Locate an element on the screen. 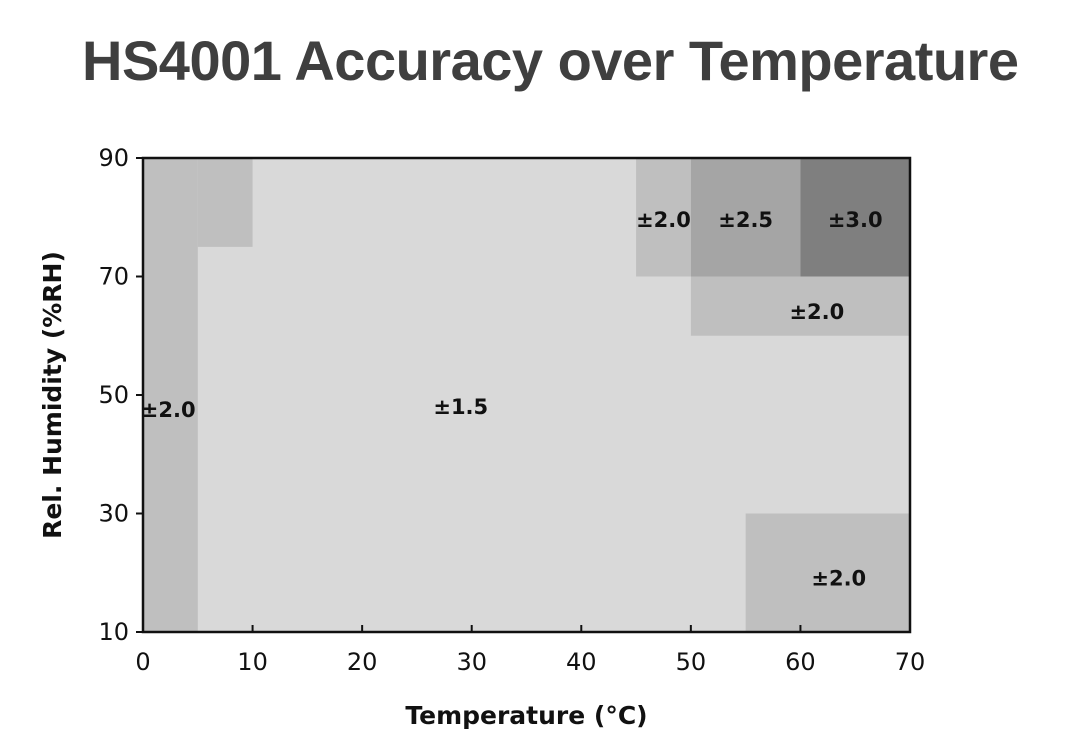 This screenshot has height=754, width=1081. x-tick-label: 40 is located at coordinates (581, 662).